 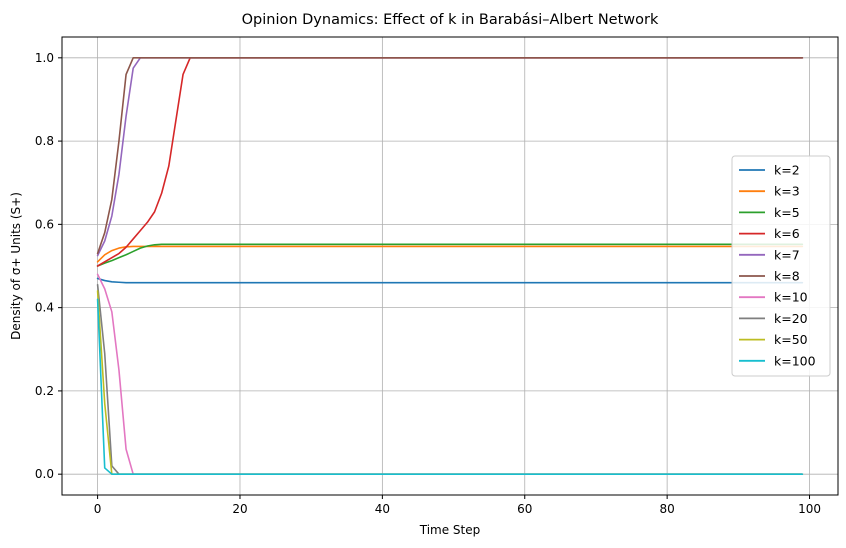 What do you see at coordinates (524, 509) in the screenshot?
I see `x-tick-label: 60` at bounding box center [524, 509].